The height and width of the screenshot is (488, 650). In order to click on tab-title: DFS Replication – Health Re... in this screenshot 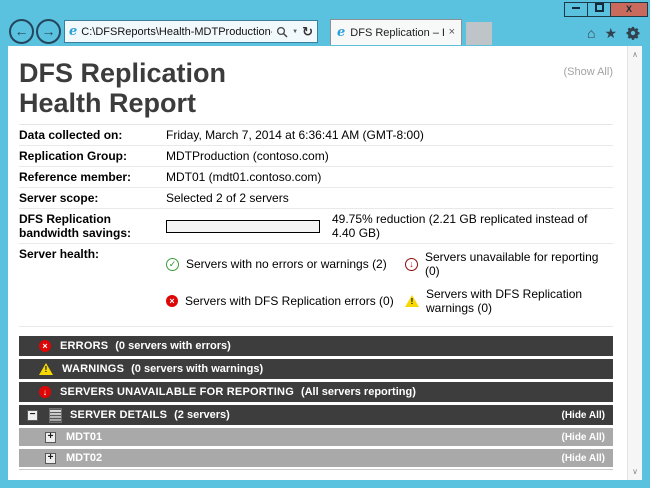, I will do `click(396, 32)`.